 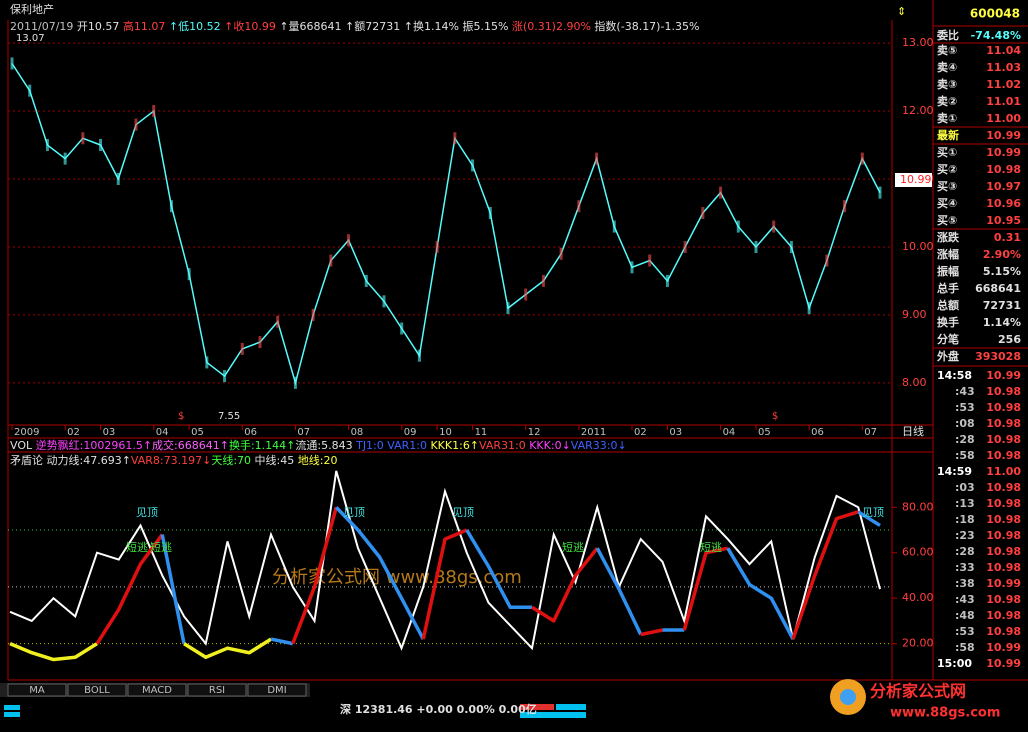 What do you see at coordinates (1003, 169) in the screenshot?
I see `quote-value: 10.98` at bounding box center [1003, 169].